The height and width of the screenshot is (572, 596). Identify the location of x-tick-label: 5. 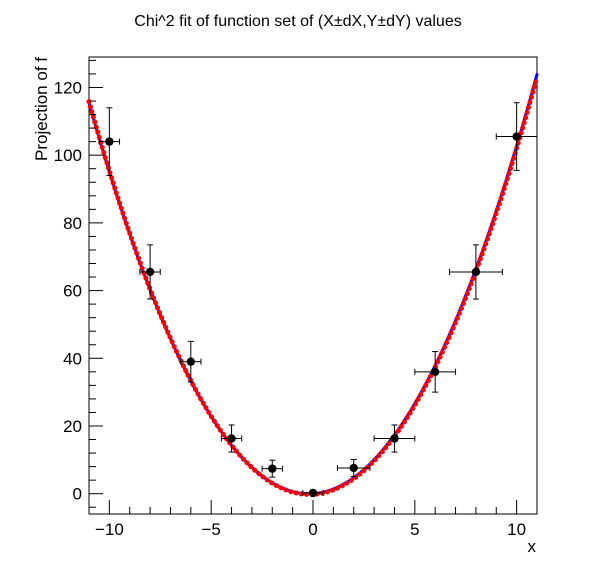
(414, 529).